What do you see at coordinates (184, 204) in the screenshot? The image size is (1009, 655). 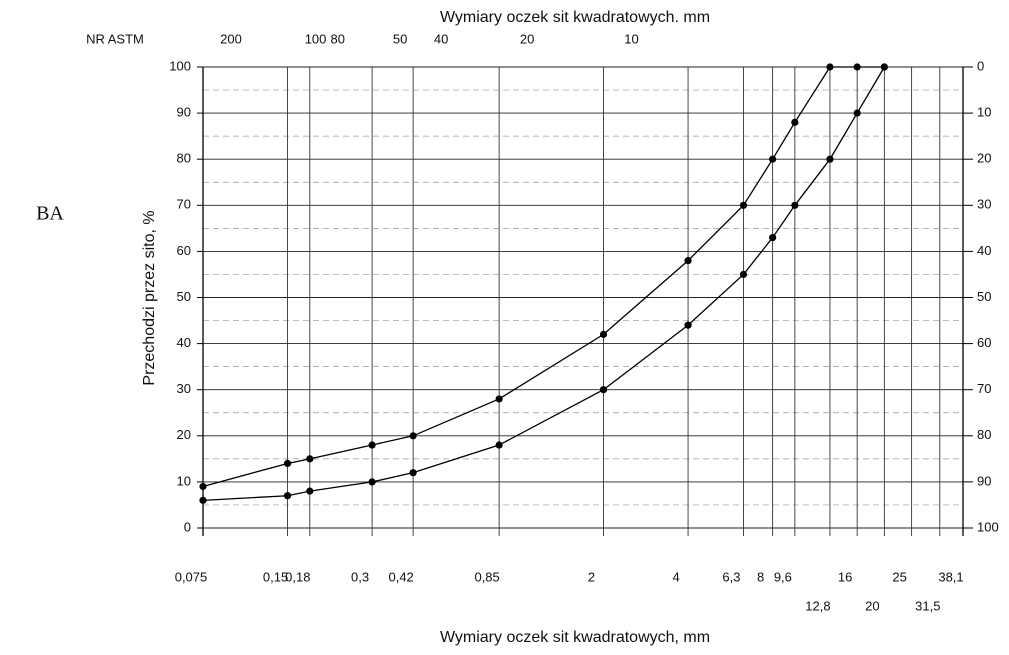 I see `y-tick-label: 70` at bounding box center [184, 204].